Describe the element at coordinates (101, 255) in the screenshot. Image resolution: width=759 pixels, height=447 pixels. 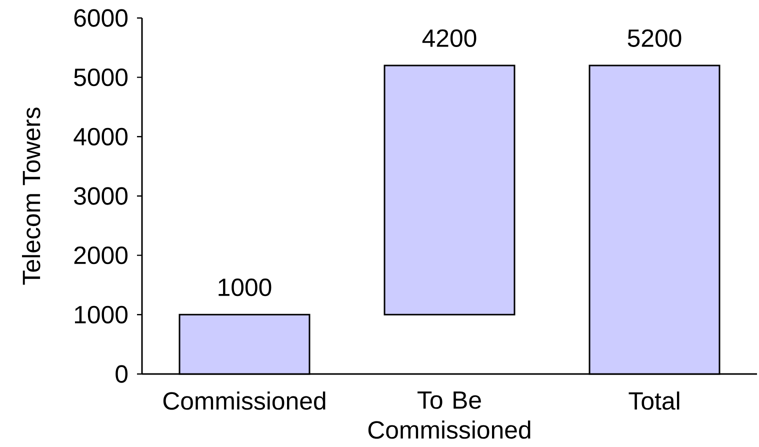
I see `y-tick-label: 2000` at that location.